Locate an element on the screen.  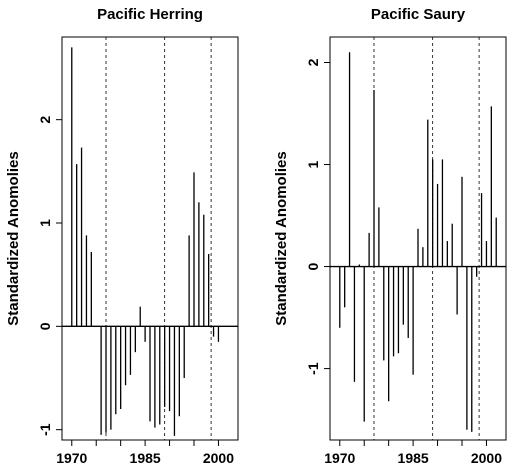
saury-y-axis-label: Standardized Anomolies is located at coordinates (281, 238).